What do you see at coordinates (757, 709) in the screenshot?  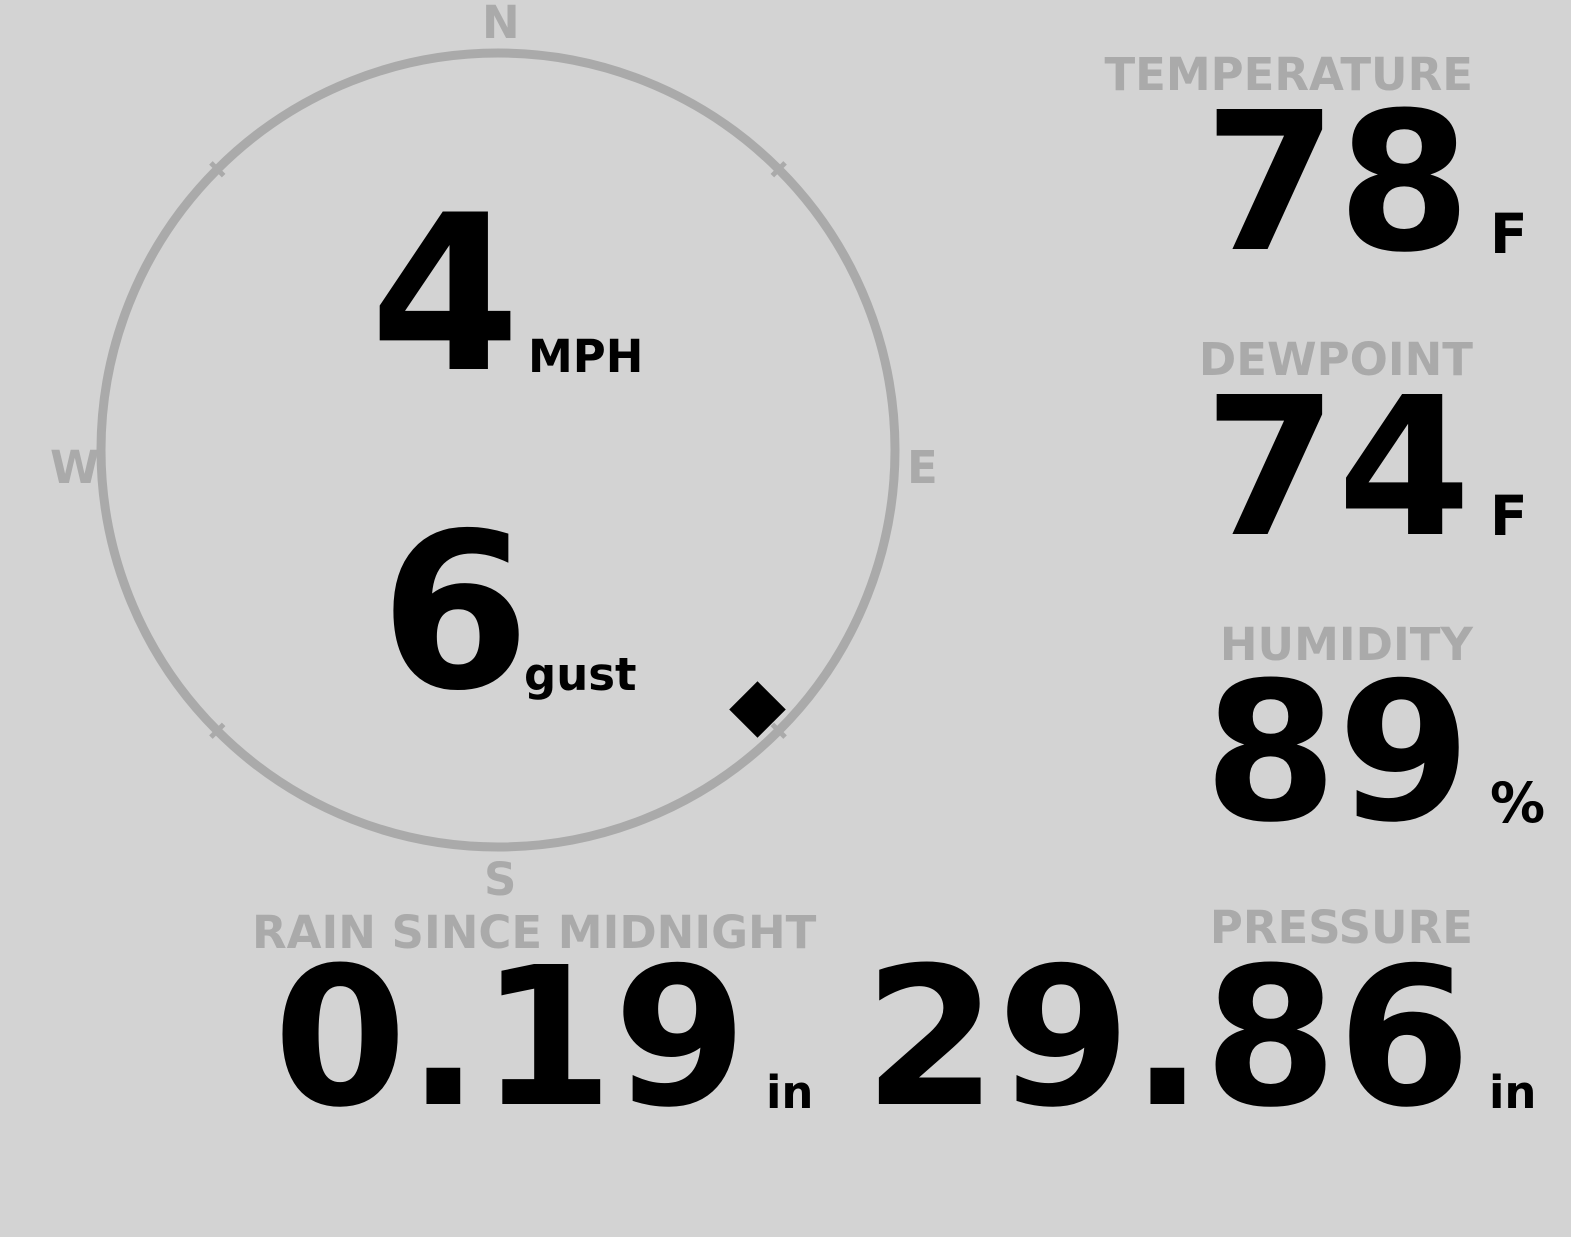 I see `wind-direction-marker` at bounding box center [757, 709].